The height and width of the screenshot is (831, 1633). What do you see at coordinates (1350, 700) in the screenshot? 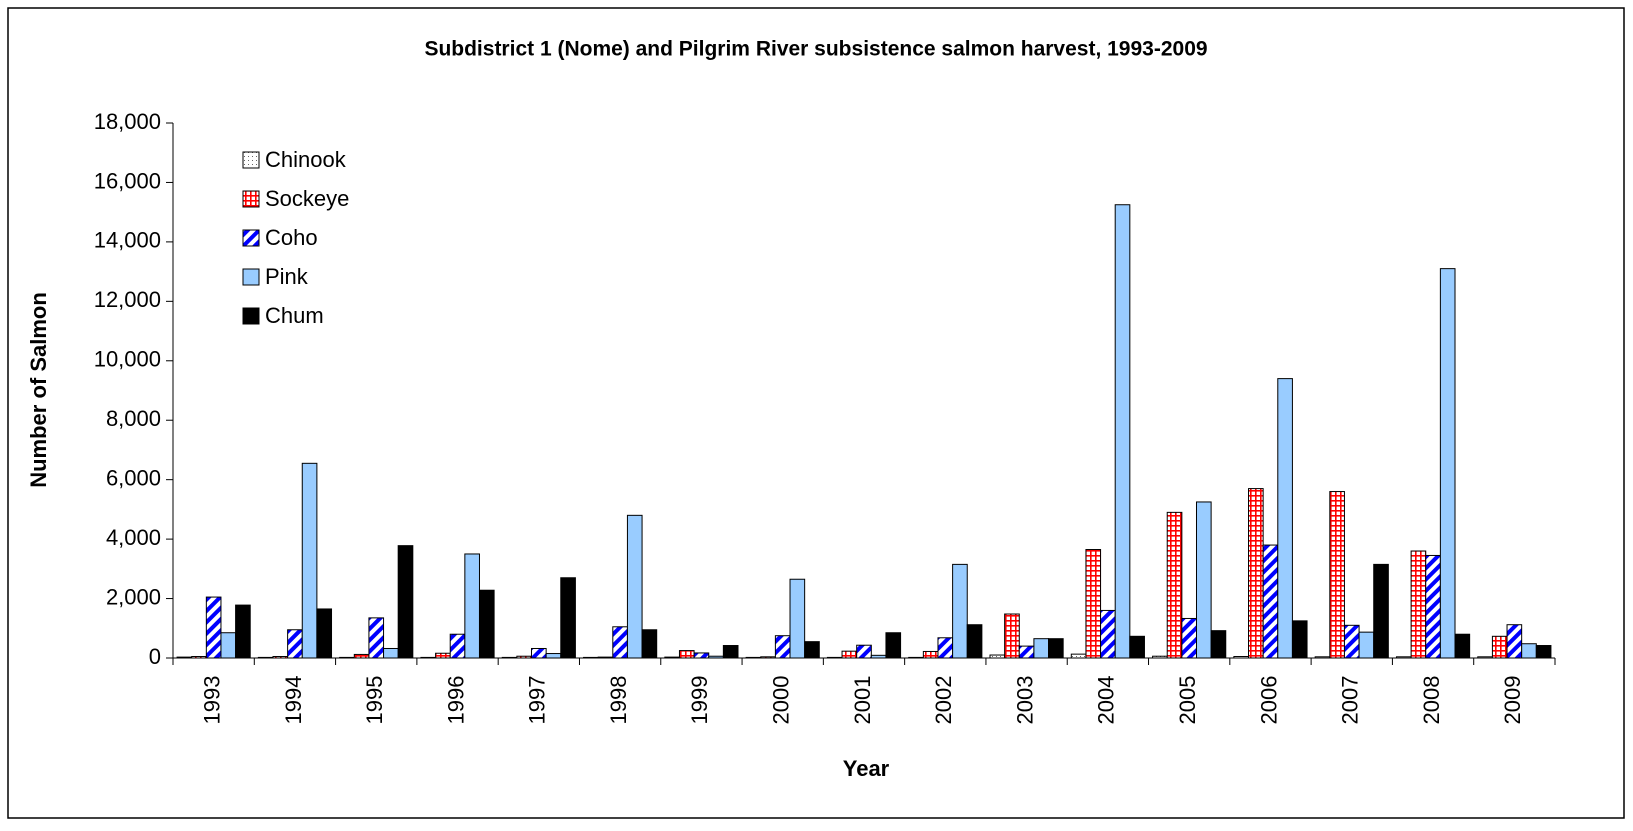
I see `x-tick-label: 2007` at bounding box center [1350, 700].